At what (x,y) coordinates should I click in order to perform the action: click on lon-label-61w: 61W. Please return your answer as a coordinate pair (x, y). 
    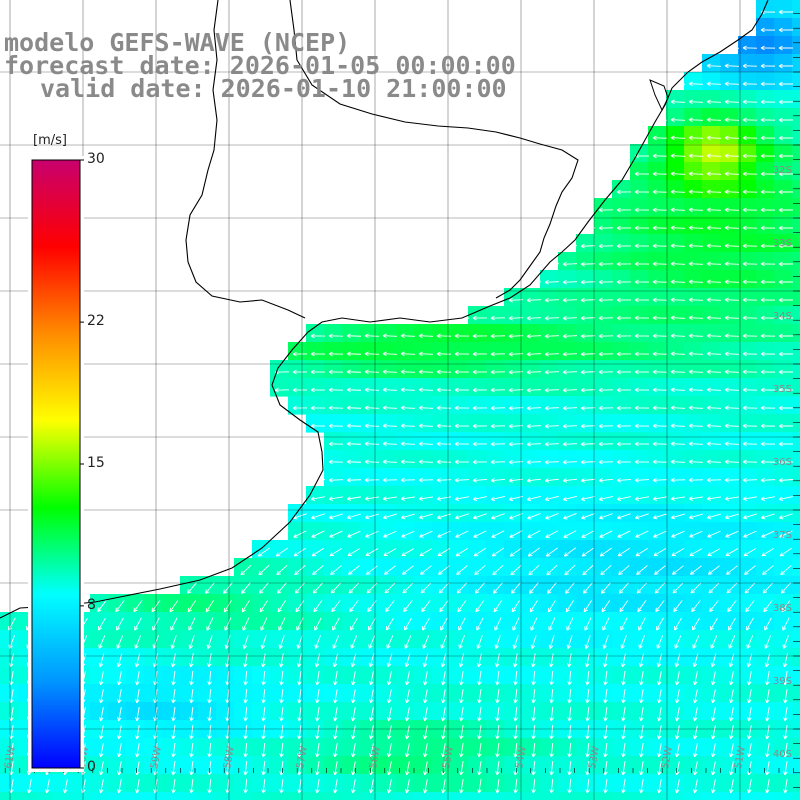
    Looking at the image, I should click on (10, 757).